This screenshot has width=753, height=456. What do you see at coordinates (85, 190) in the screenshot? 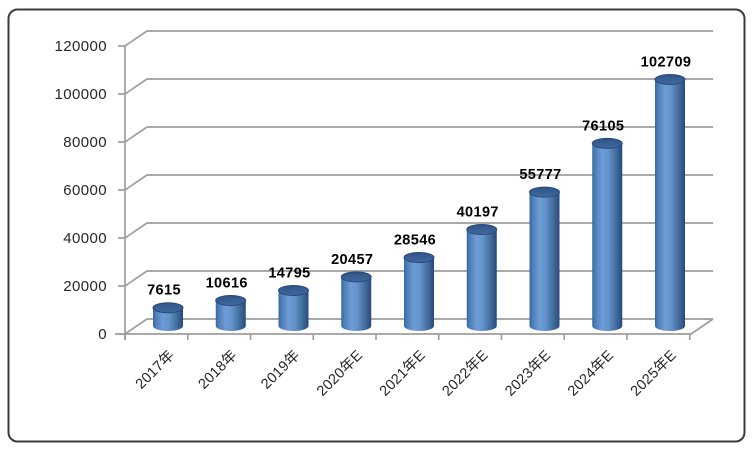
I see `y-axis-label: 60000` at bounding box center [85, 190].